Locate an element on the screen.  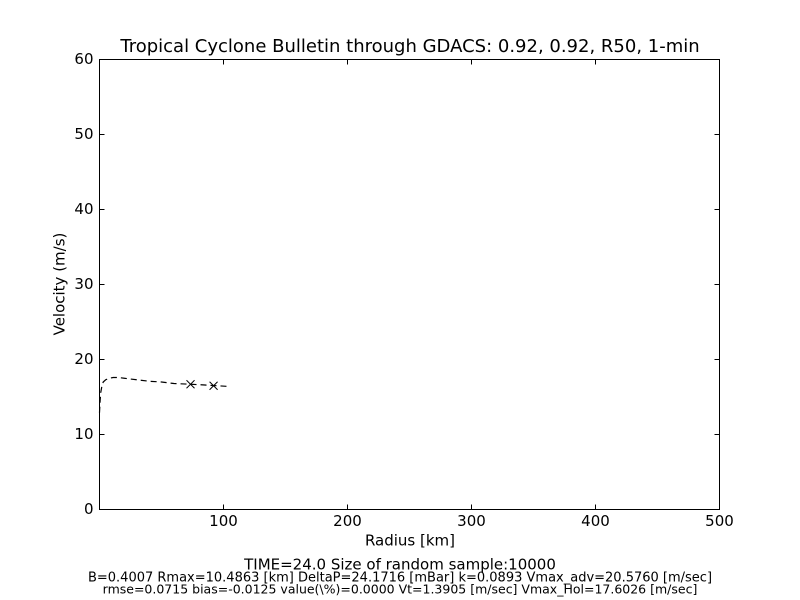
x-tick-label: 300 is located at coordinates (471, 521).